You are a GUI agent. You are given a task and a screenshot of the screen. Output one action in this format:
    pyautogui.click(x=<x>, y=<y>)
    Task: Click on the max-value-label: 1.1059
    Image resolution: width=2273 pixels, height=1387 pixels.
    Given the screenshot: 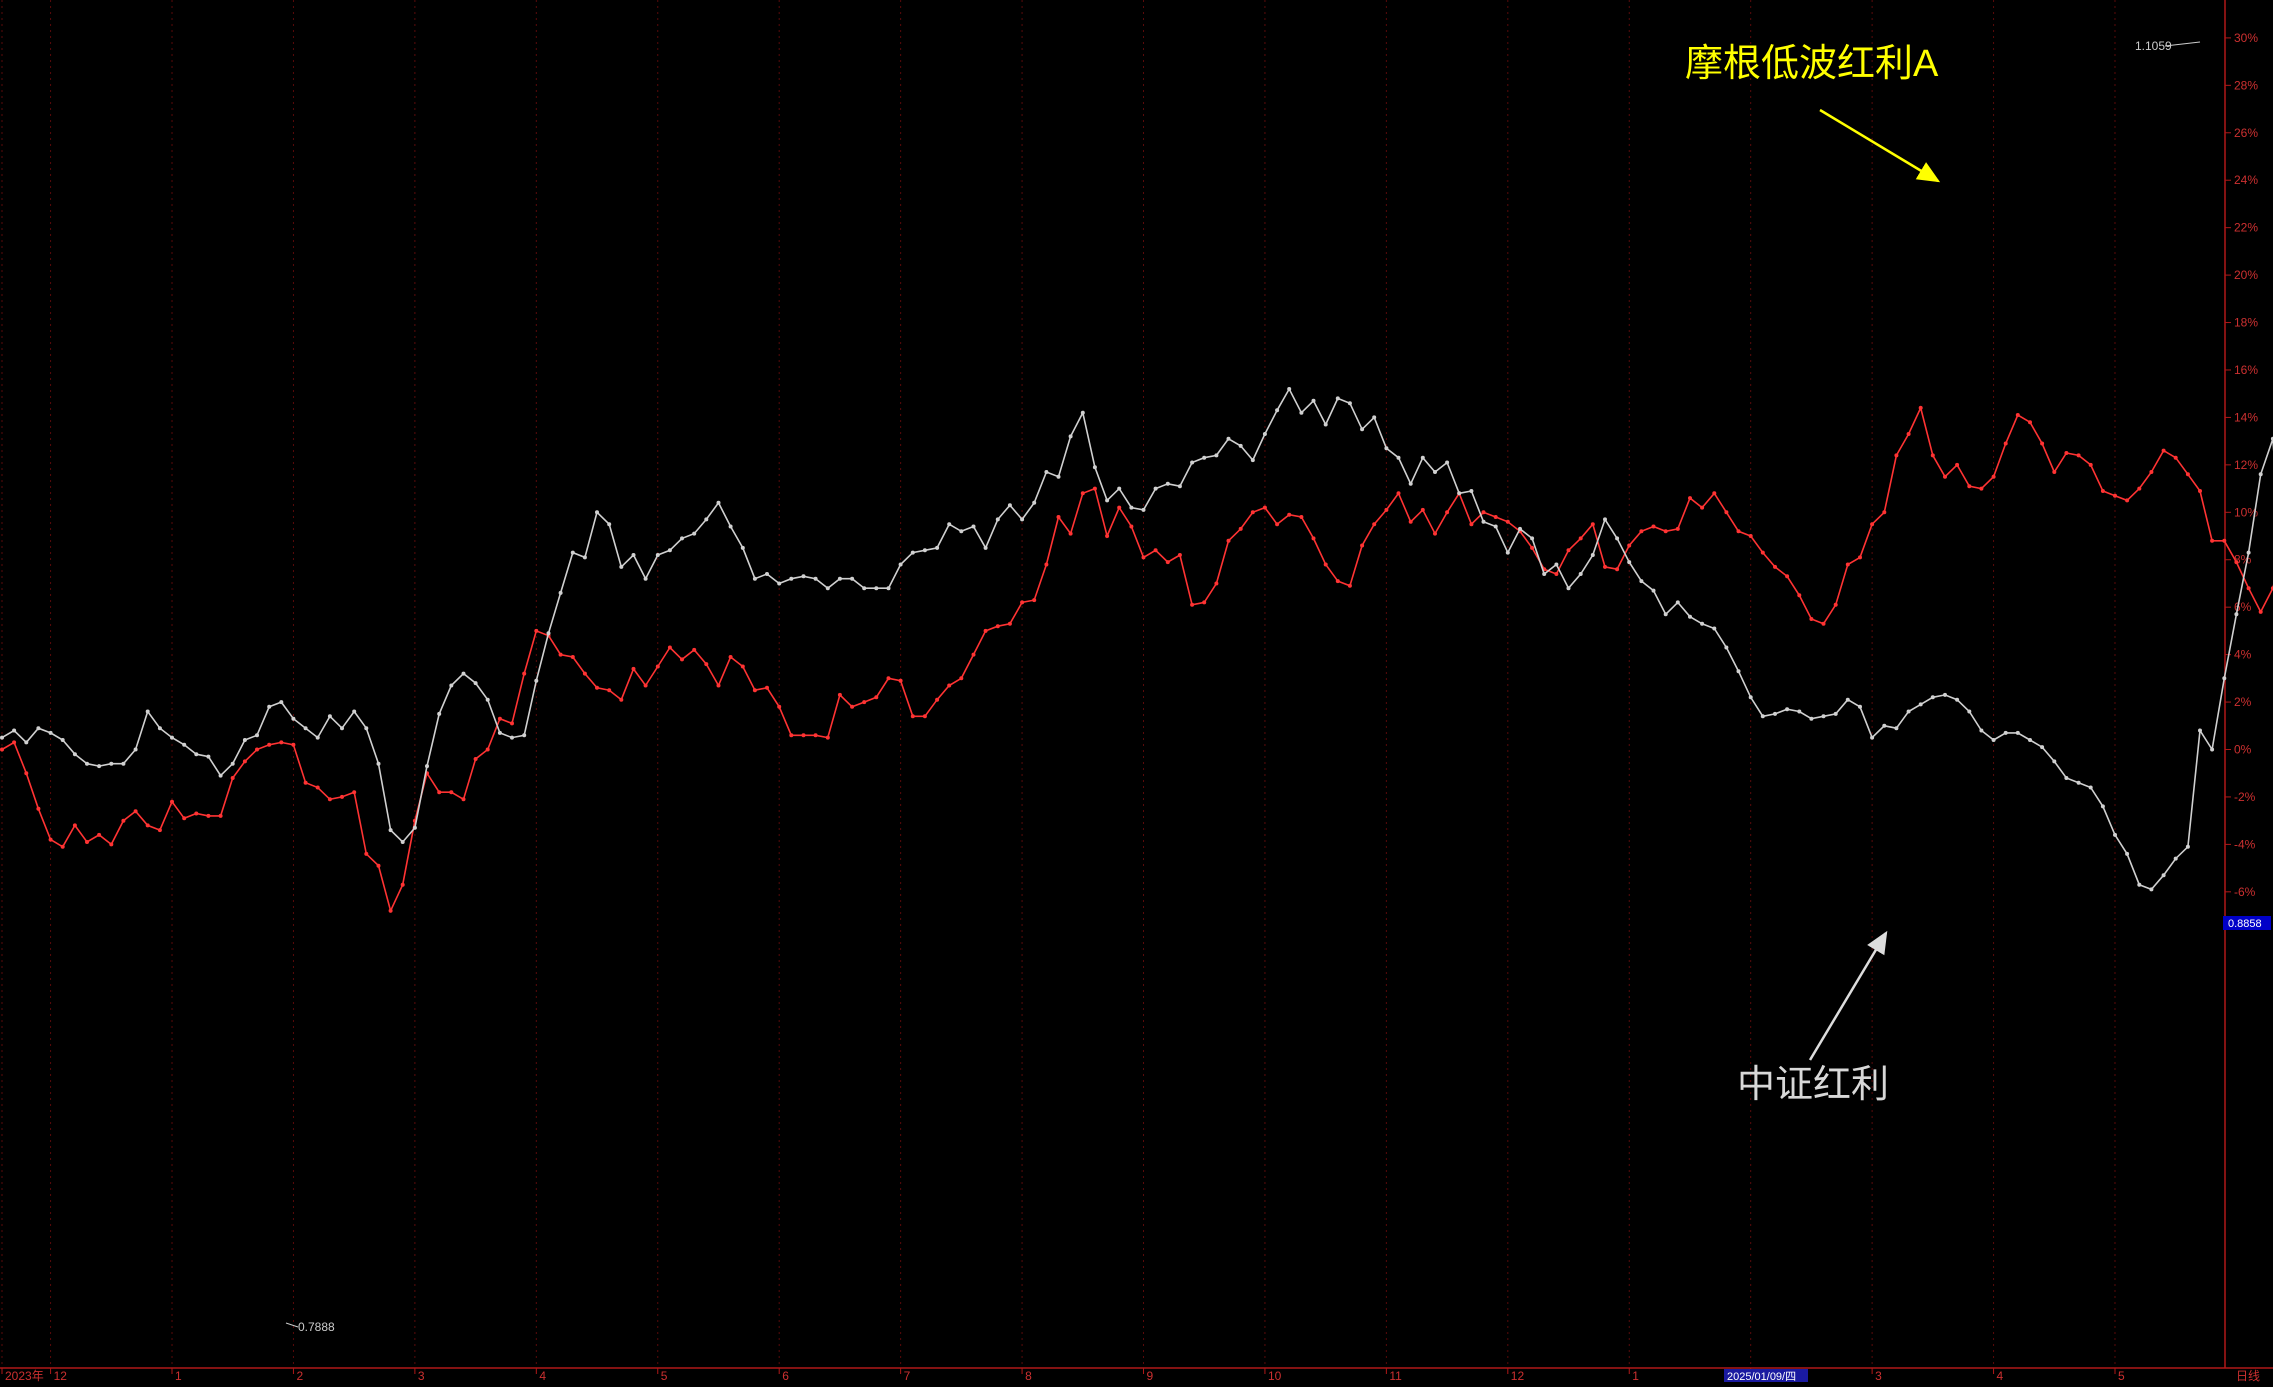 What is the action you would take?
    pyautogui.click(x=2153, y=46)
    